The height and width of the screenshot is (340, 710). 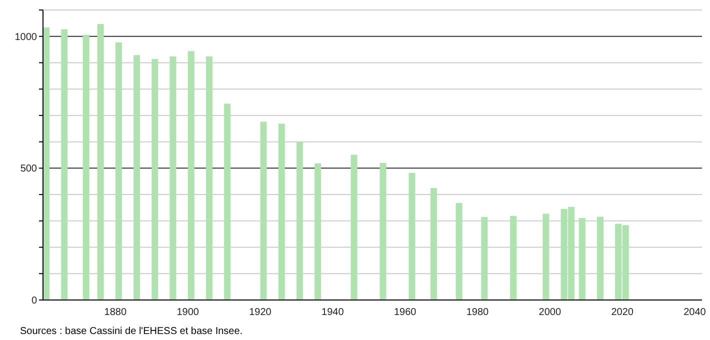 What do you see at coordinates (695, 312) in the screenshot?
I see `x-tick-label: 2040` at bounding box center [695, 312].